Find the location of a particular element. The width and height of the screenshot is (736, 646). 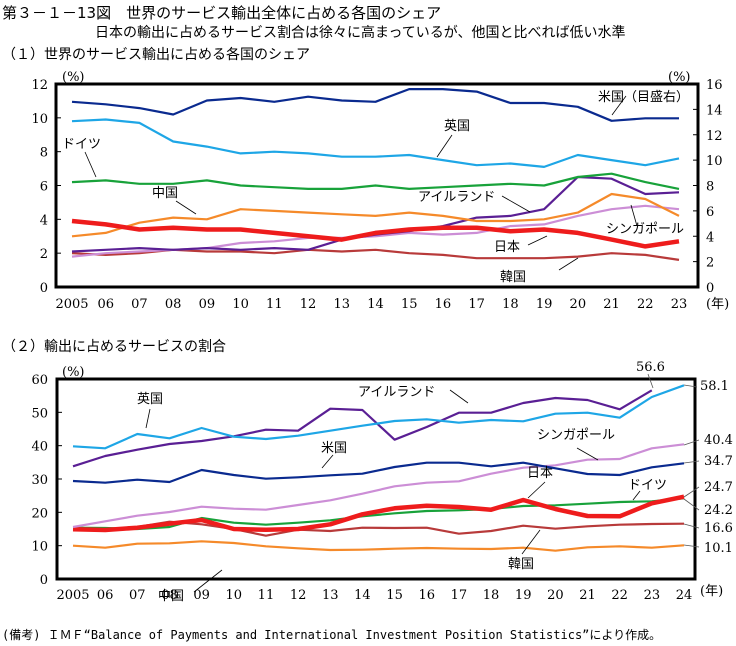

chart1-ytick-right-label: 16 is located at coordinates (714, 85).